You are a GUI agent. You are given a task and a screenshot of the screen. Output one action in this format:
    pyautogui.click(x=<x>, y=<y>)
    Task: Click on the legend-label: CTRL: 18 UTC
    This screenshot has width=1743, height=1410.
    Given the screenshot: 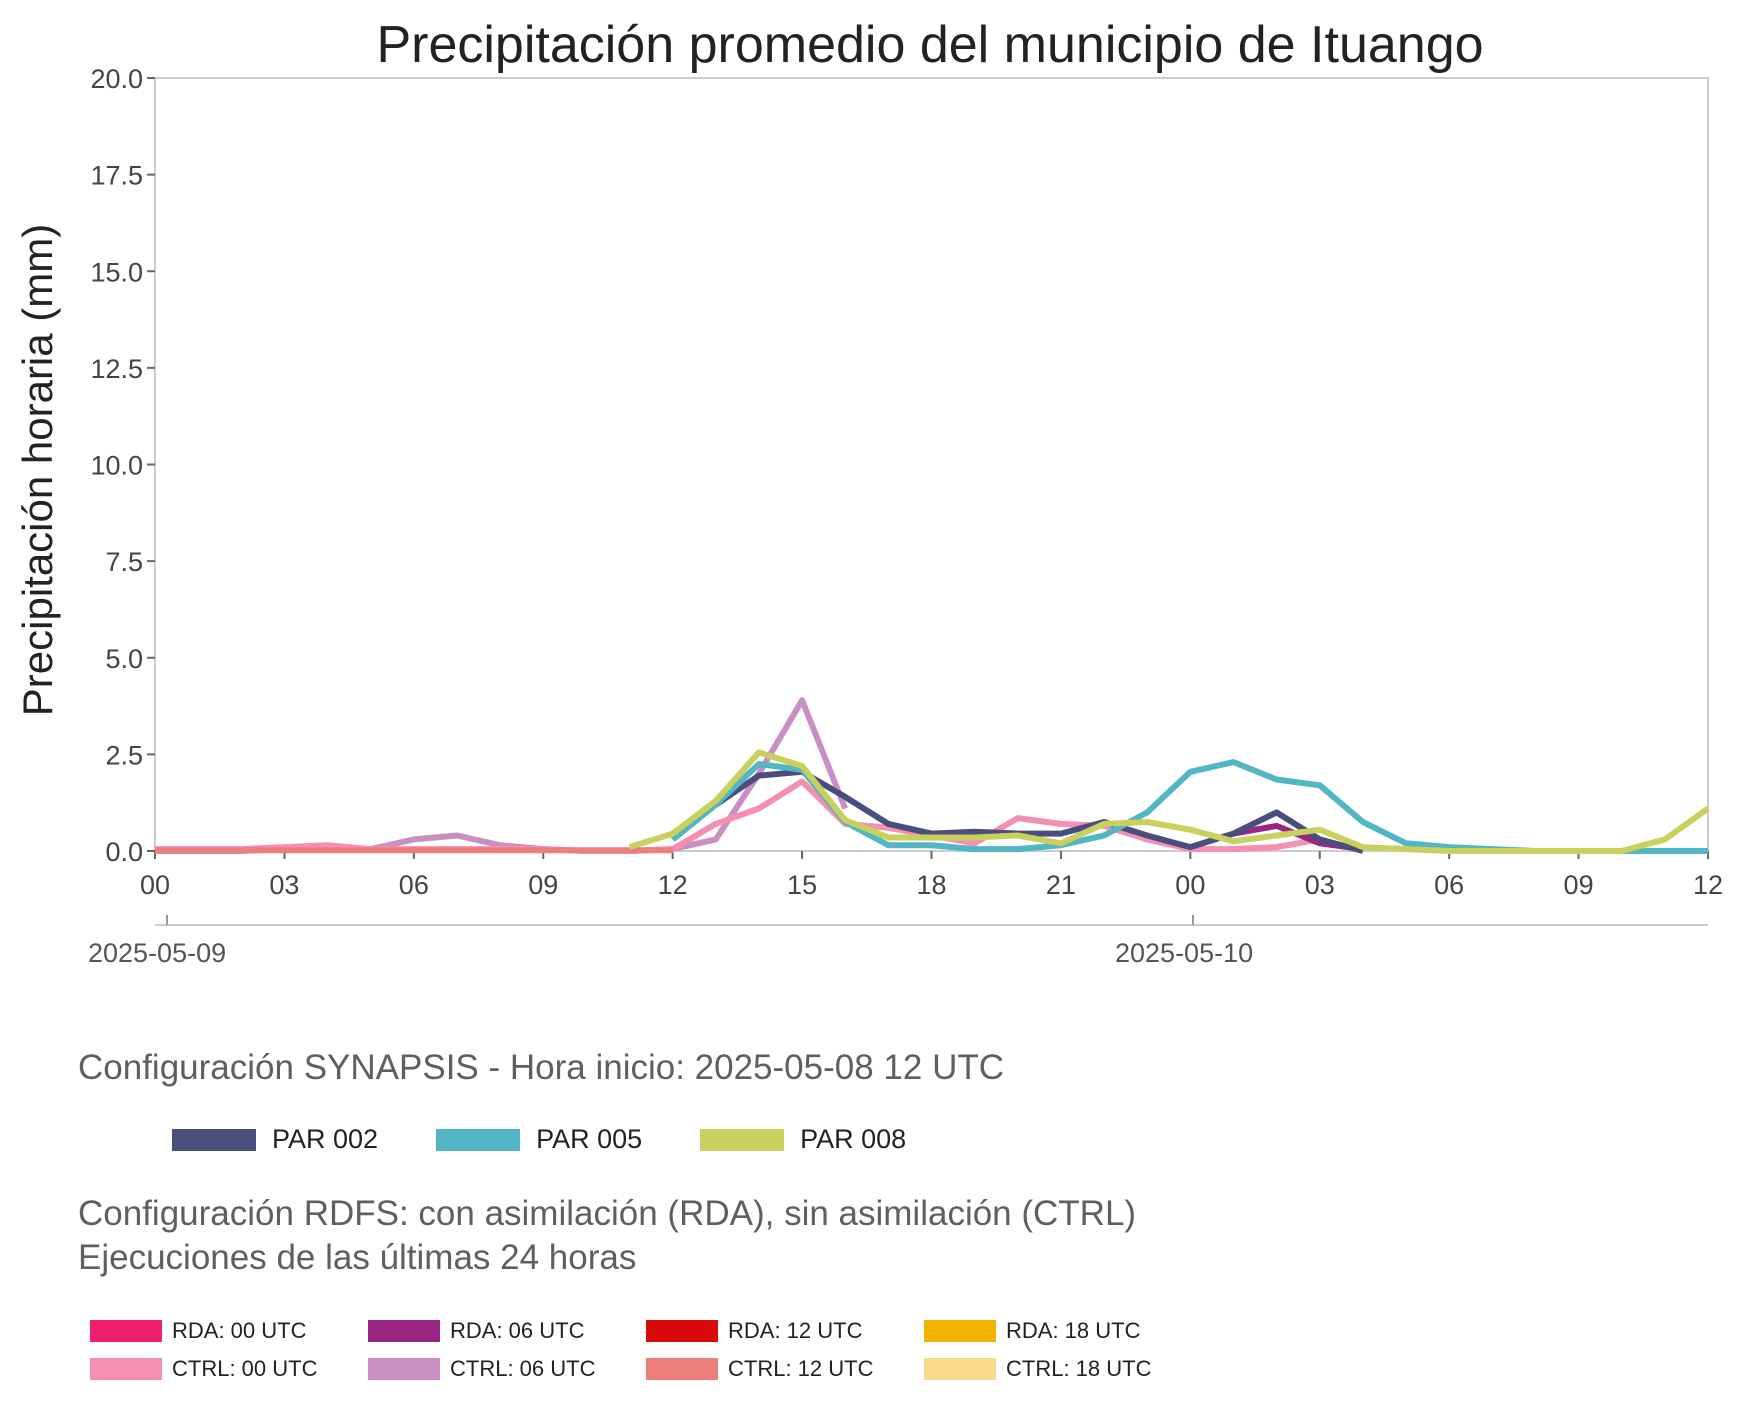 What is the action you would take?
    pyautogui.click(x=1079, y=1368)
    